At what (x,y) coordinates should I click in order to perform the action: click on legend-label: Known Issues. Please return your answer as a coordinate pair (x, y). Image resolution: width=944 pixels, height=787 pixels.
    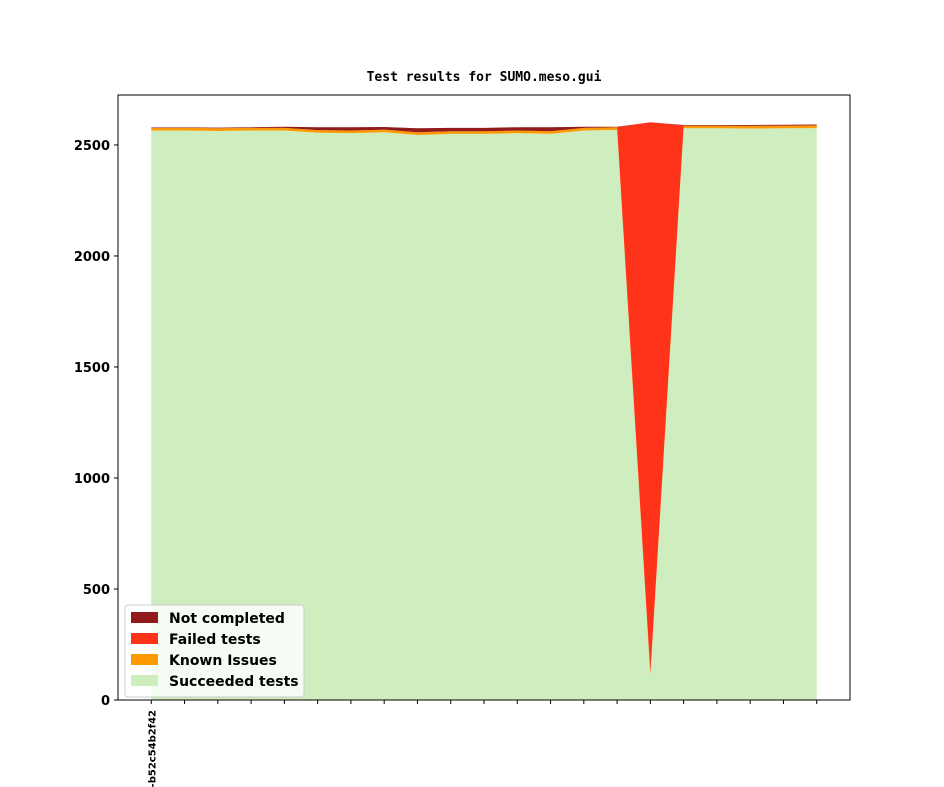
    Looking at the image, I should click on (223, 661).